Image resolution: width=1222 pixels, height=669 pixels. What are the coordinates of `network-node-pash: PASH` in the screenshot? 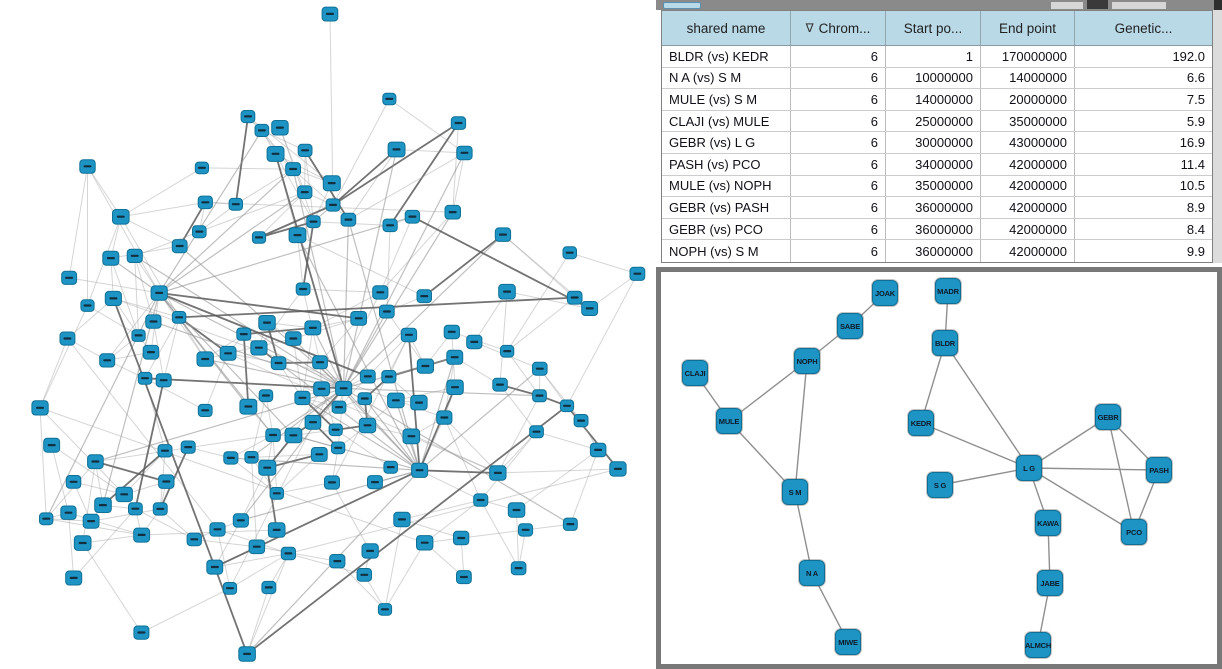 It's located at (1159, 470).